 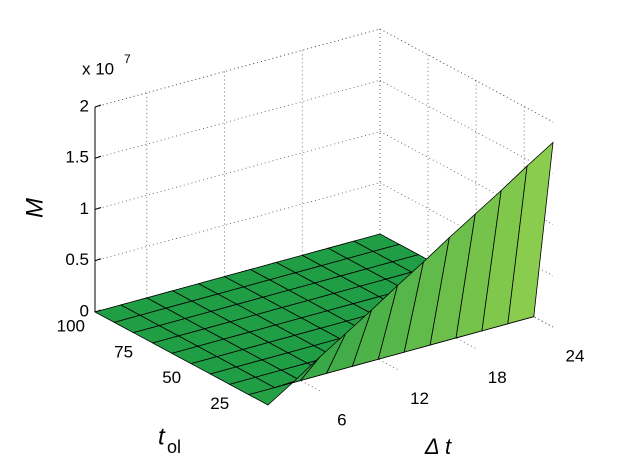 What do you see at coordinates (162, 436) in the screenshot?
I see `y-axis-label: t` at bounding box center [162, 436].